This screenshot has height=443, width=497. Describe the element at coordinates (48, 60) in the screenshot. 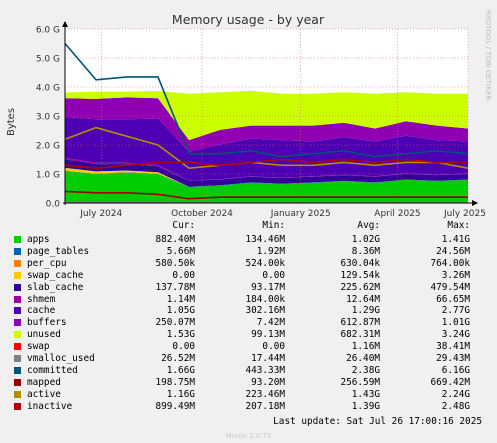

I see `y-tick-label: 5.0 G` at that location.